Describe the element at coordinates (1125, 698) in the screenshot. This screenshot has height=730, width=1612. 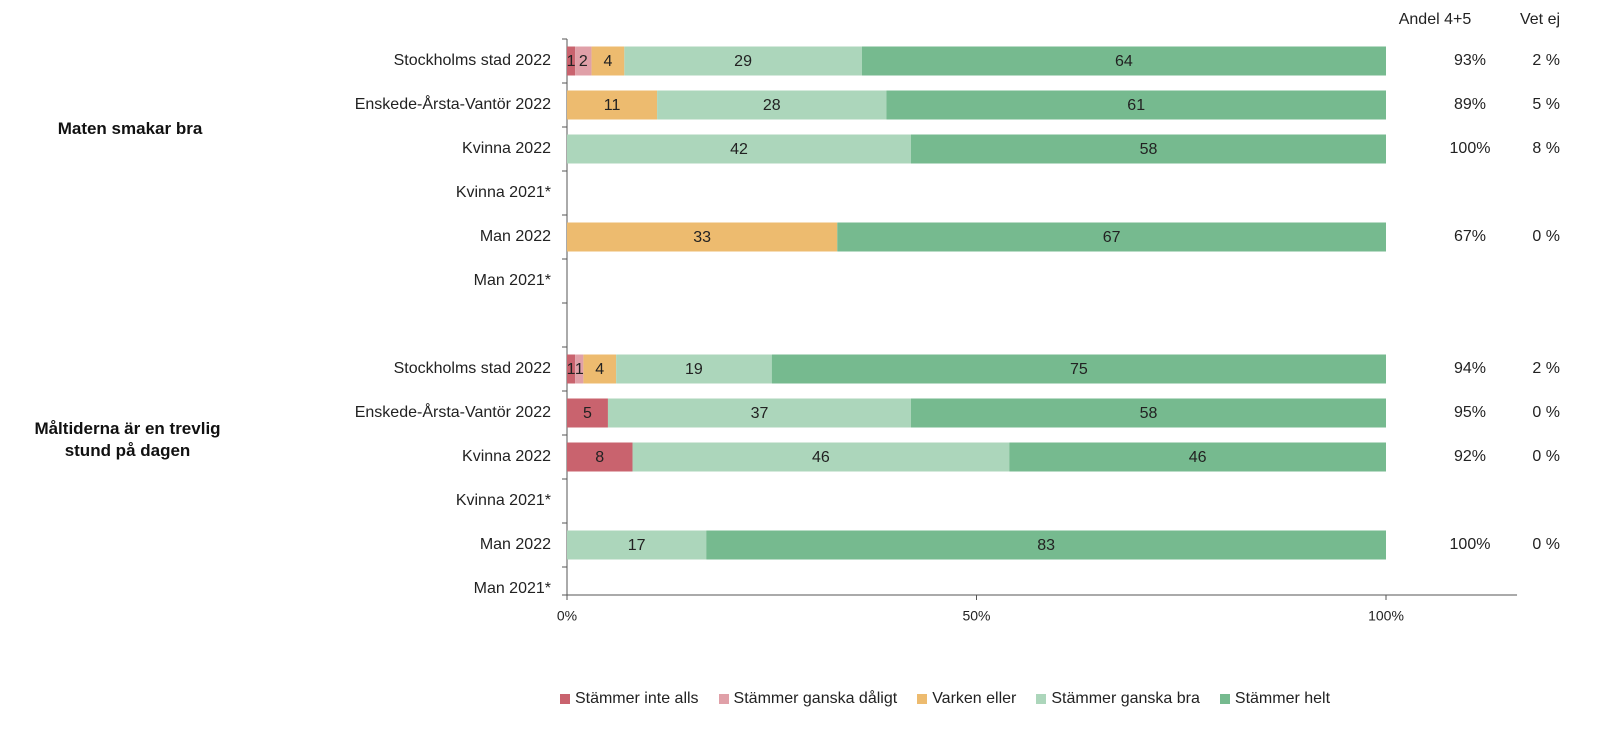
I see `legend-label: Stämmer ganska bra` at that location.